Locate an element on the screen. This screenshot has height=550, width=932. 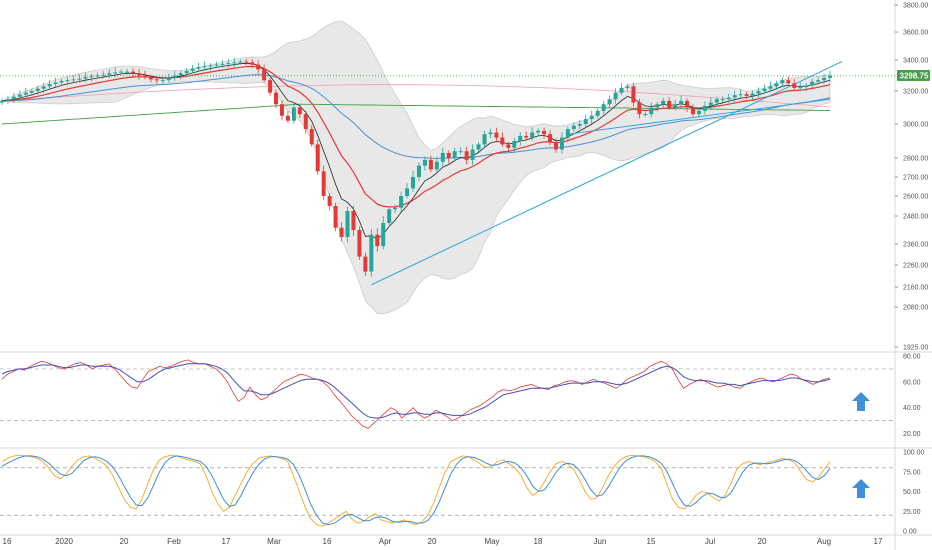
rsi-pane is located at coordinates (447, 394).